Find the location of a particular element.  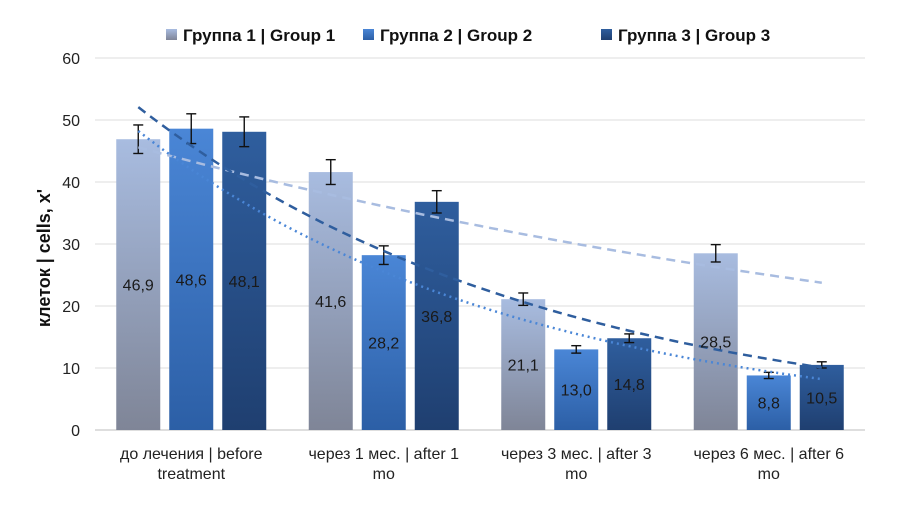

y-tick-label: 30 is located at coordinates (71, 245).